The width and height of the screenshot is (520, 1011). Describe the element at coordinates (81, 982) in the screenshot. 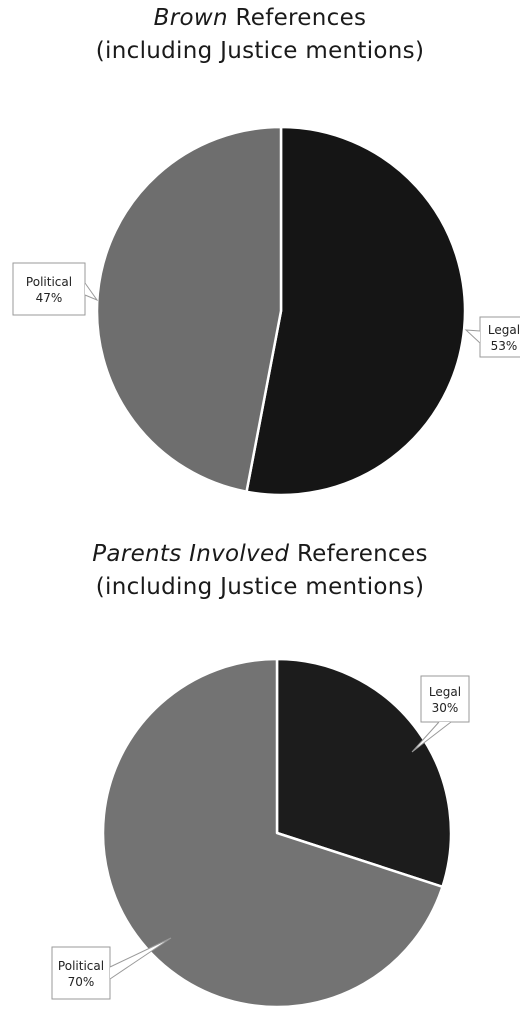

I see `slice-value-label: 70%` at that location.